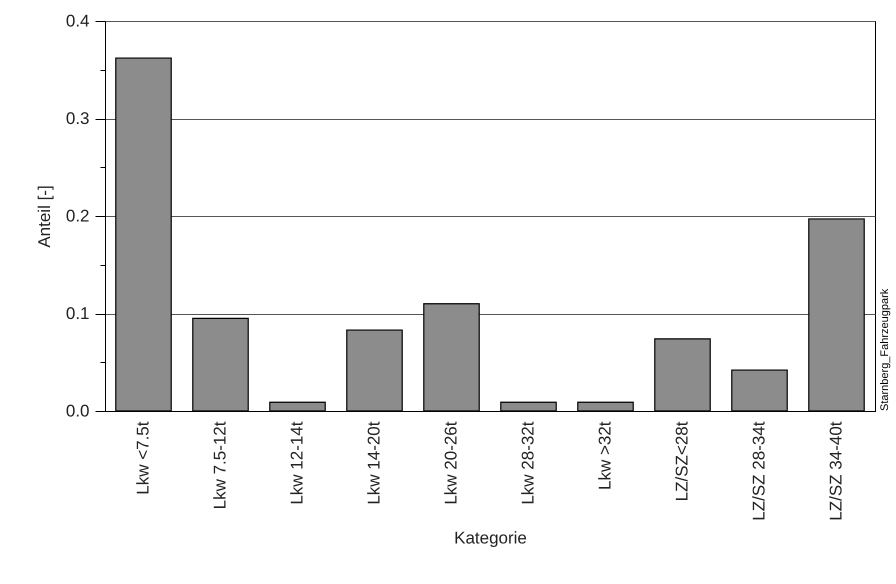 This screenshot has width=896, height=584. I want to click on y-tick-label: 0.2, so click(78, 216).